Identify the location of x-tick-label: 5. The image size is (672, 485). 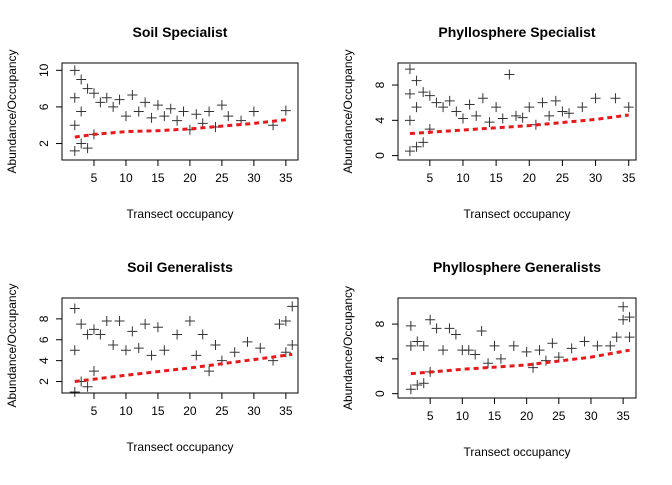
(94, 178).